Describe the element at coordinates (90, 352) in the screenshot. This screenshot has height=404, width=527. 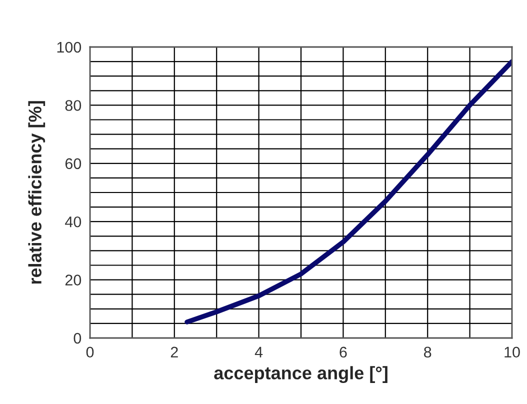
I see `x-tick-label: 0` at that location.